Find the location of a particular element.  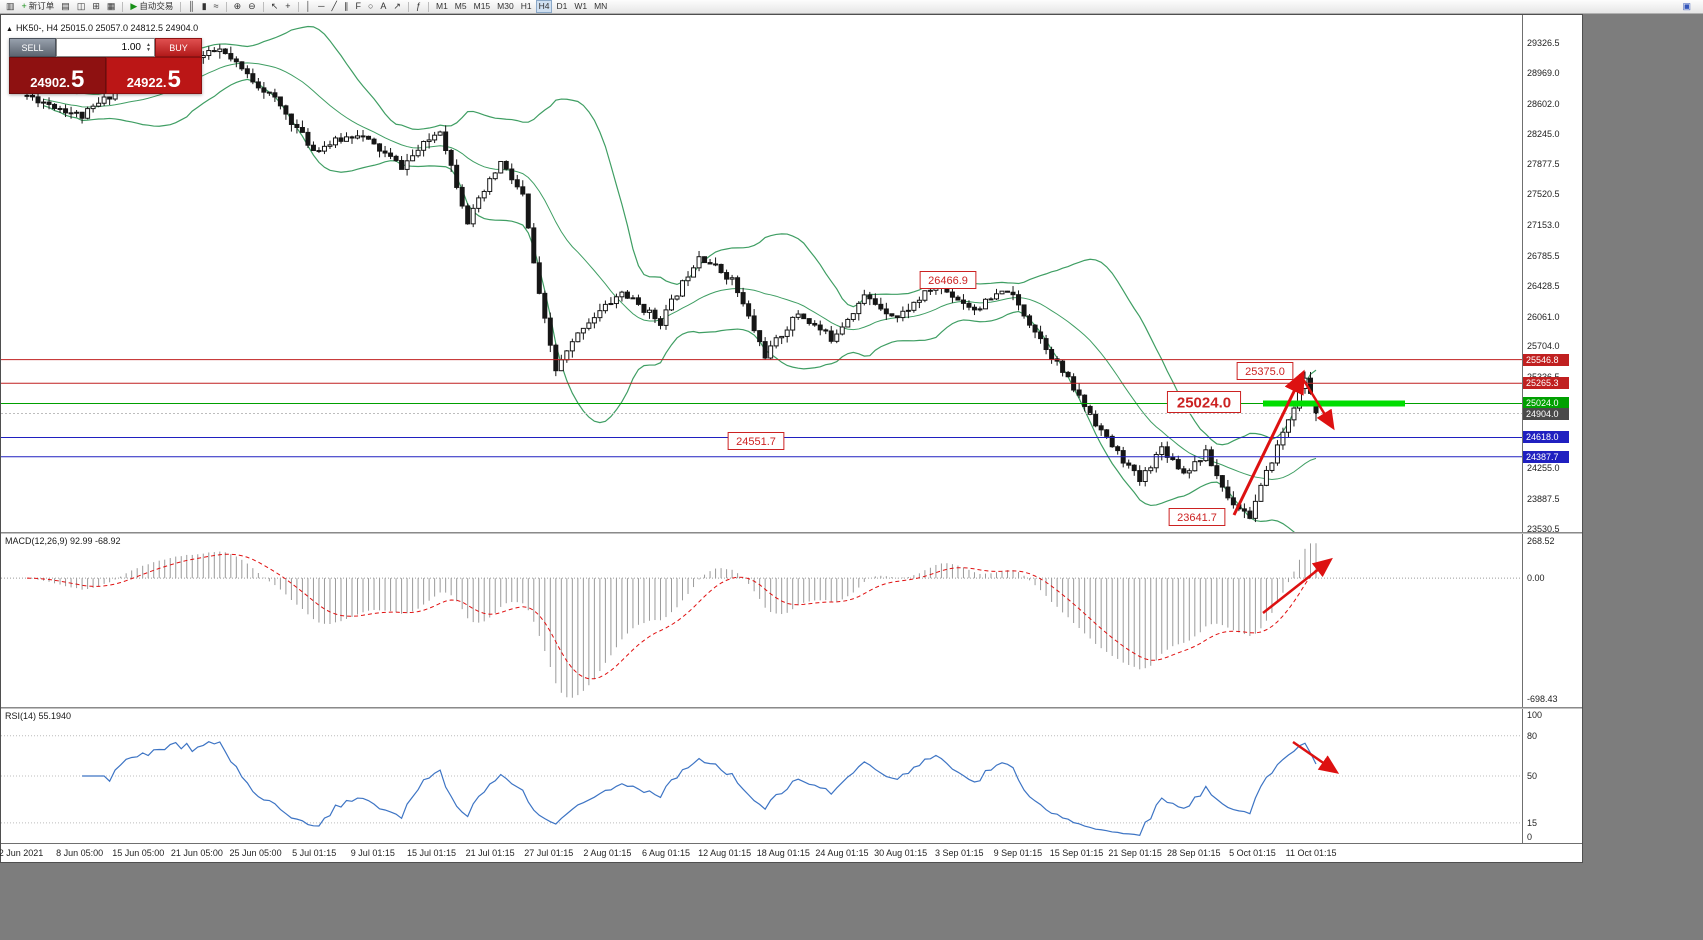

volume-spinner: ▲ ▼ is located at coordinates (148, 47).